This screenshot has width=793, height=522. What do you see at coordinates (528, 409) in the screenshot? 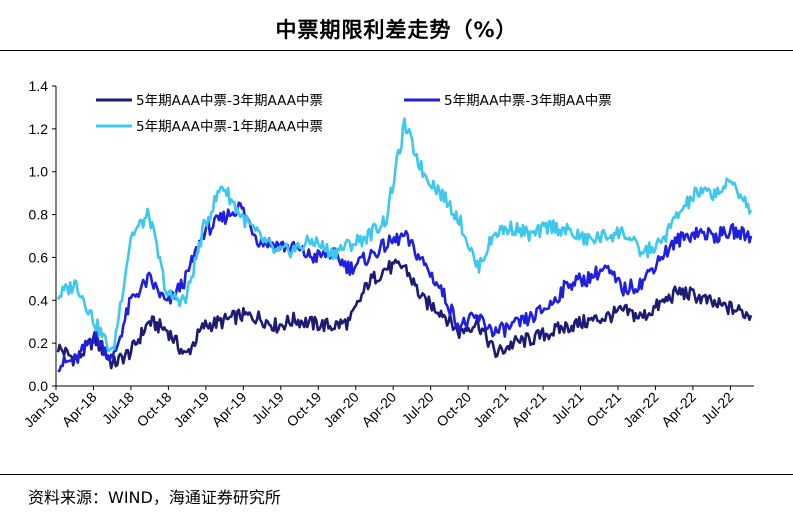
I see `x-tick-label: Apr-21` at bounding box center [528, 409].